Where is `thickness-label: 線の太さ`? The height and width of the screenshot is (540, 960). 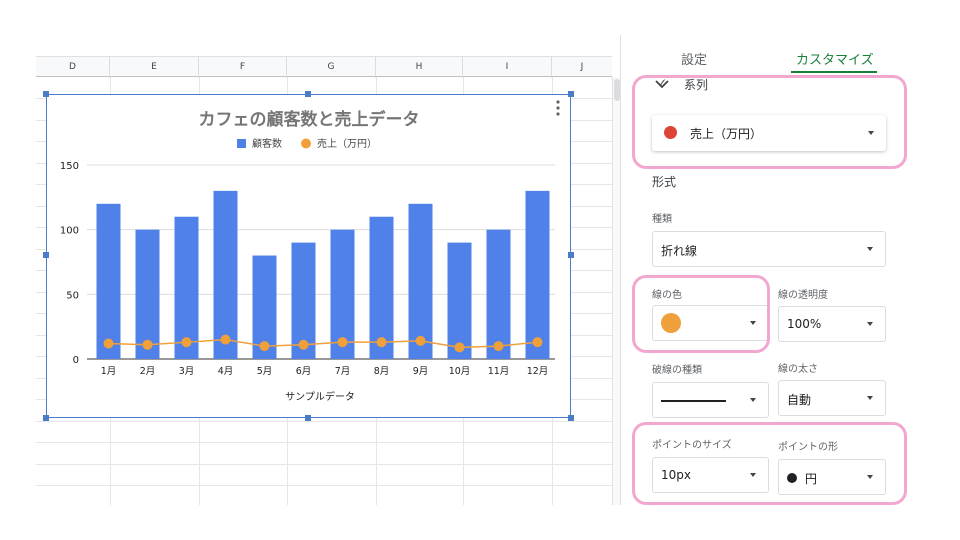
thickness-label: 線の太さ is located at coordinates (798, 369).